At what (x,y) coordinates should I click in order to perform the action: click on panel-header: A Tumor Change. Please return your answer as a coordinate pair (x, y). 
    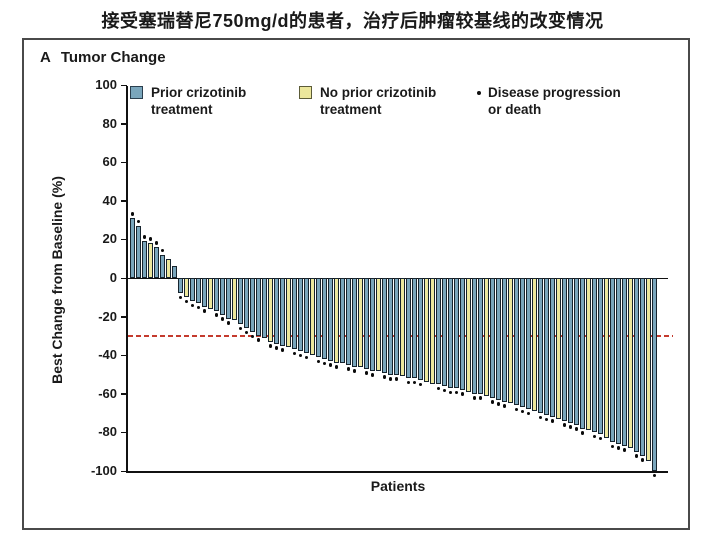
    Looking at the image, I should click on (103, 57).